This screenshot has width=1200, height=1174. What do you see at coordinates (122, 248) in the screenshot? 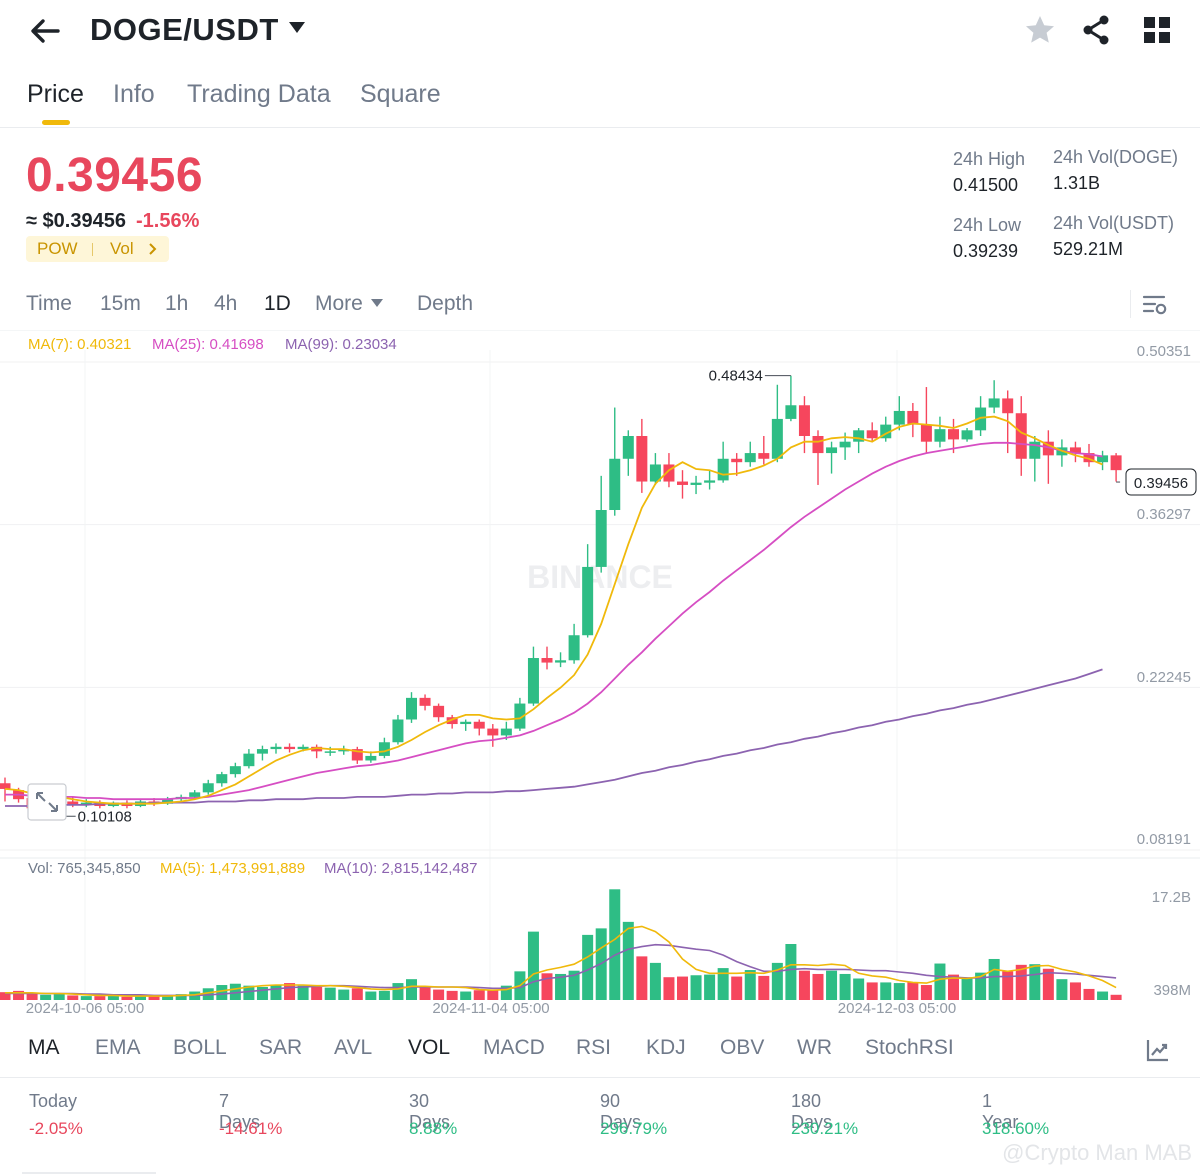
I see `tag-vol: Vol` at bounding box center [122, 248].